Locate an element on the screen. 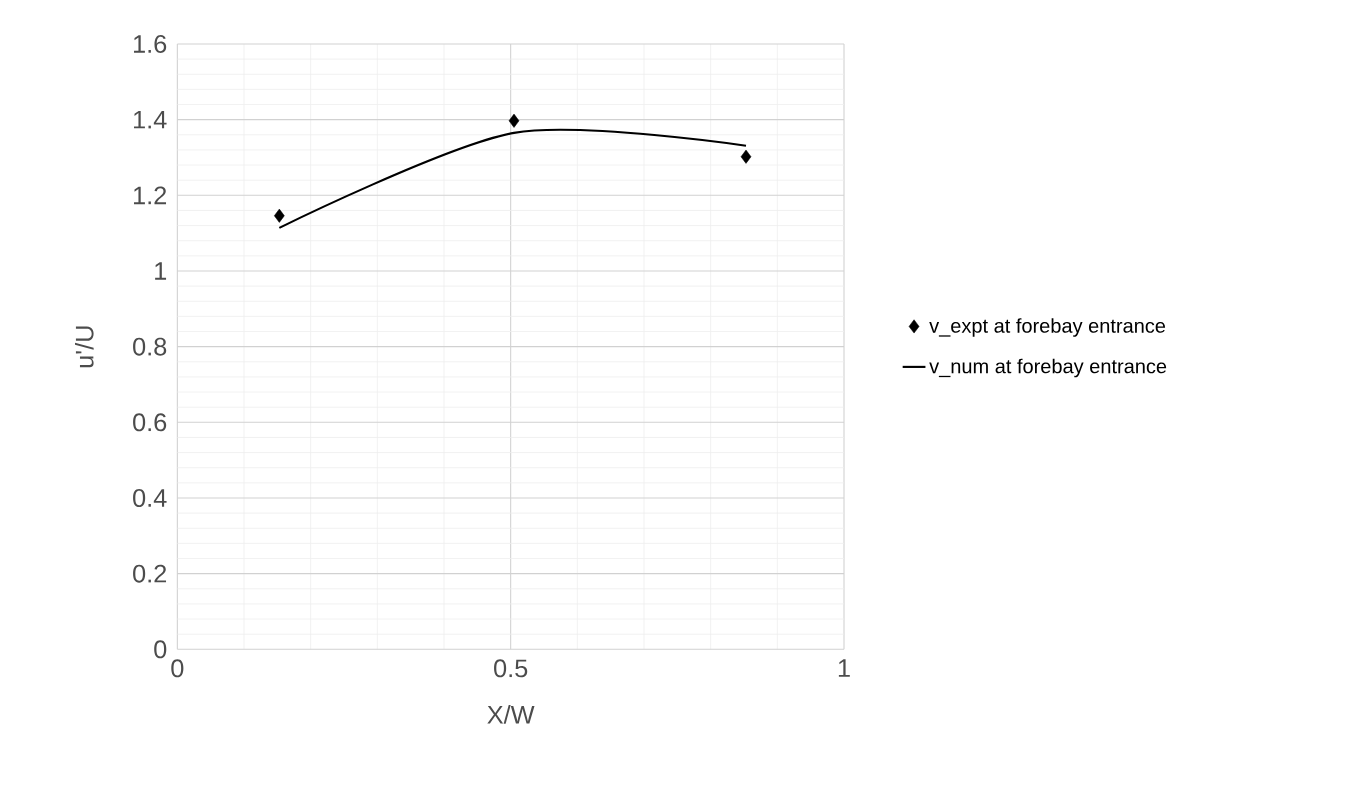 Image resolution: width=1349 pixels, height=788 pixels. legend-label: v_expt at forebay entrance is located at coordinates (1047, 327).